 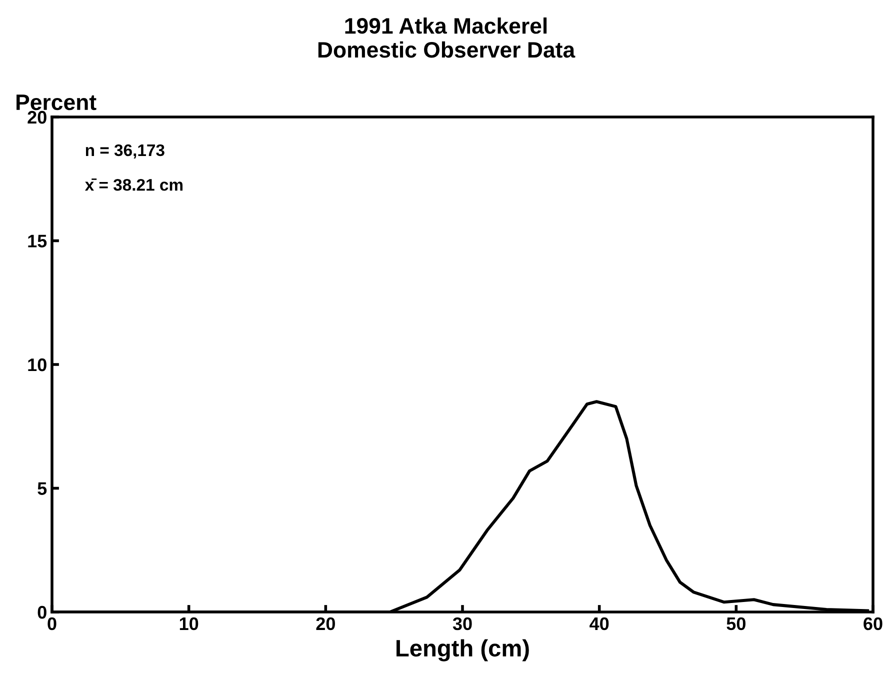 I want to click on y-tick-label: 0, so click(x=42, y=612).